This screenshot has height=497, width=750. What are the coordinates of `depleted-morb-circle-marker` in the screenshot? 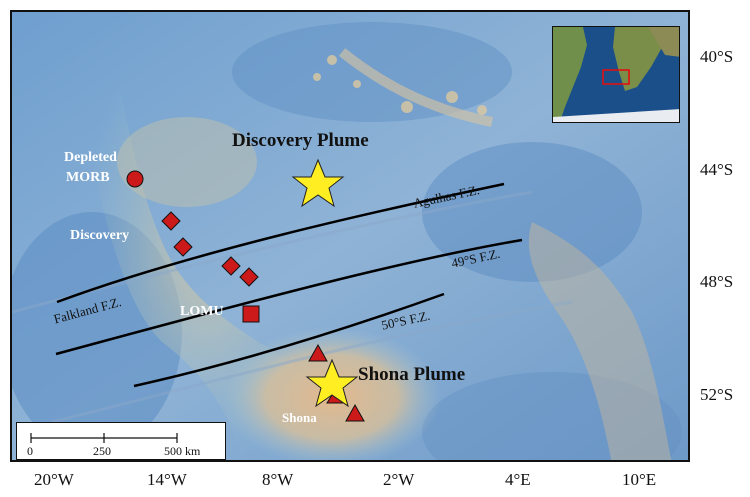 It's located at (135, 179).